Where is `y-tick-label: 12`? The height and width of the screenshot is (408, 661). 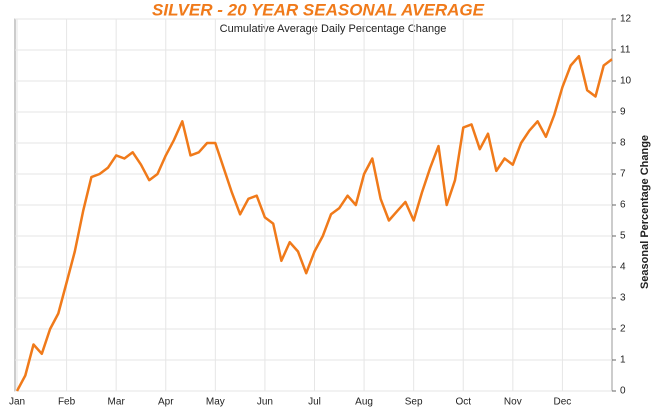
y-tick-label: 12 is located at coordinates (626, 19).